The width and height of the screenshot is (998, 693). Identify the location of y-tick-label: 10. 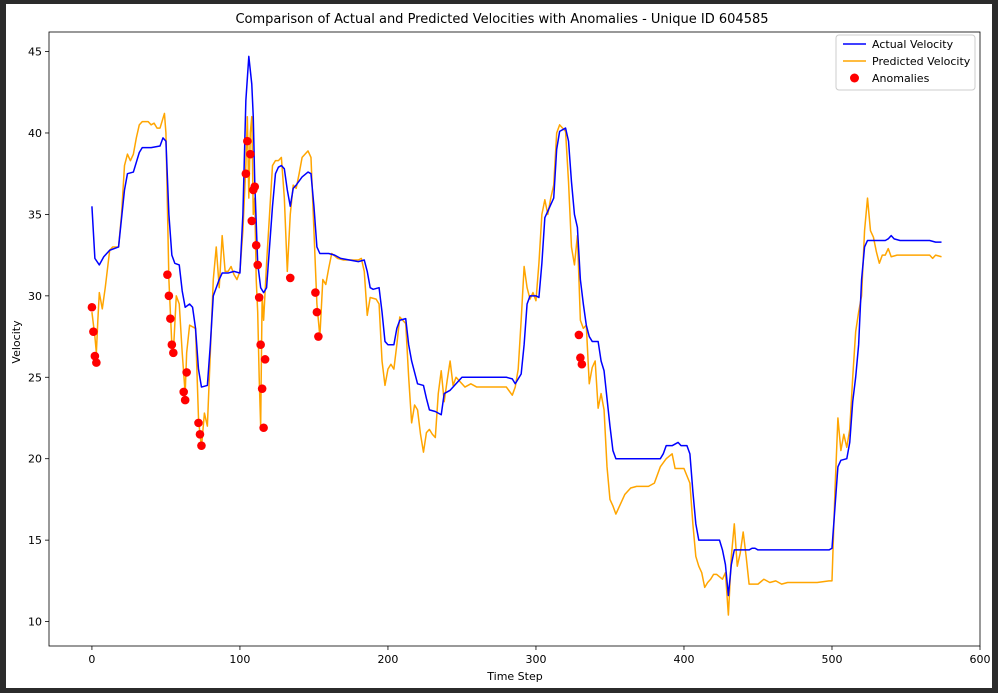
(35, 622).